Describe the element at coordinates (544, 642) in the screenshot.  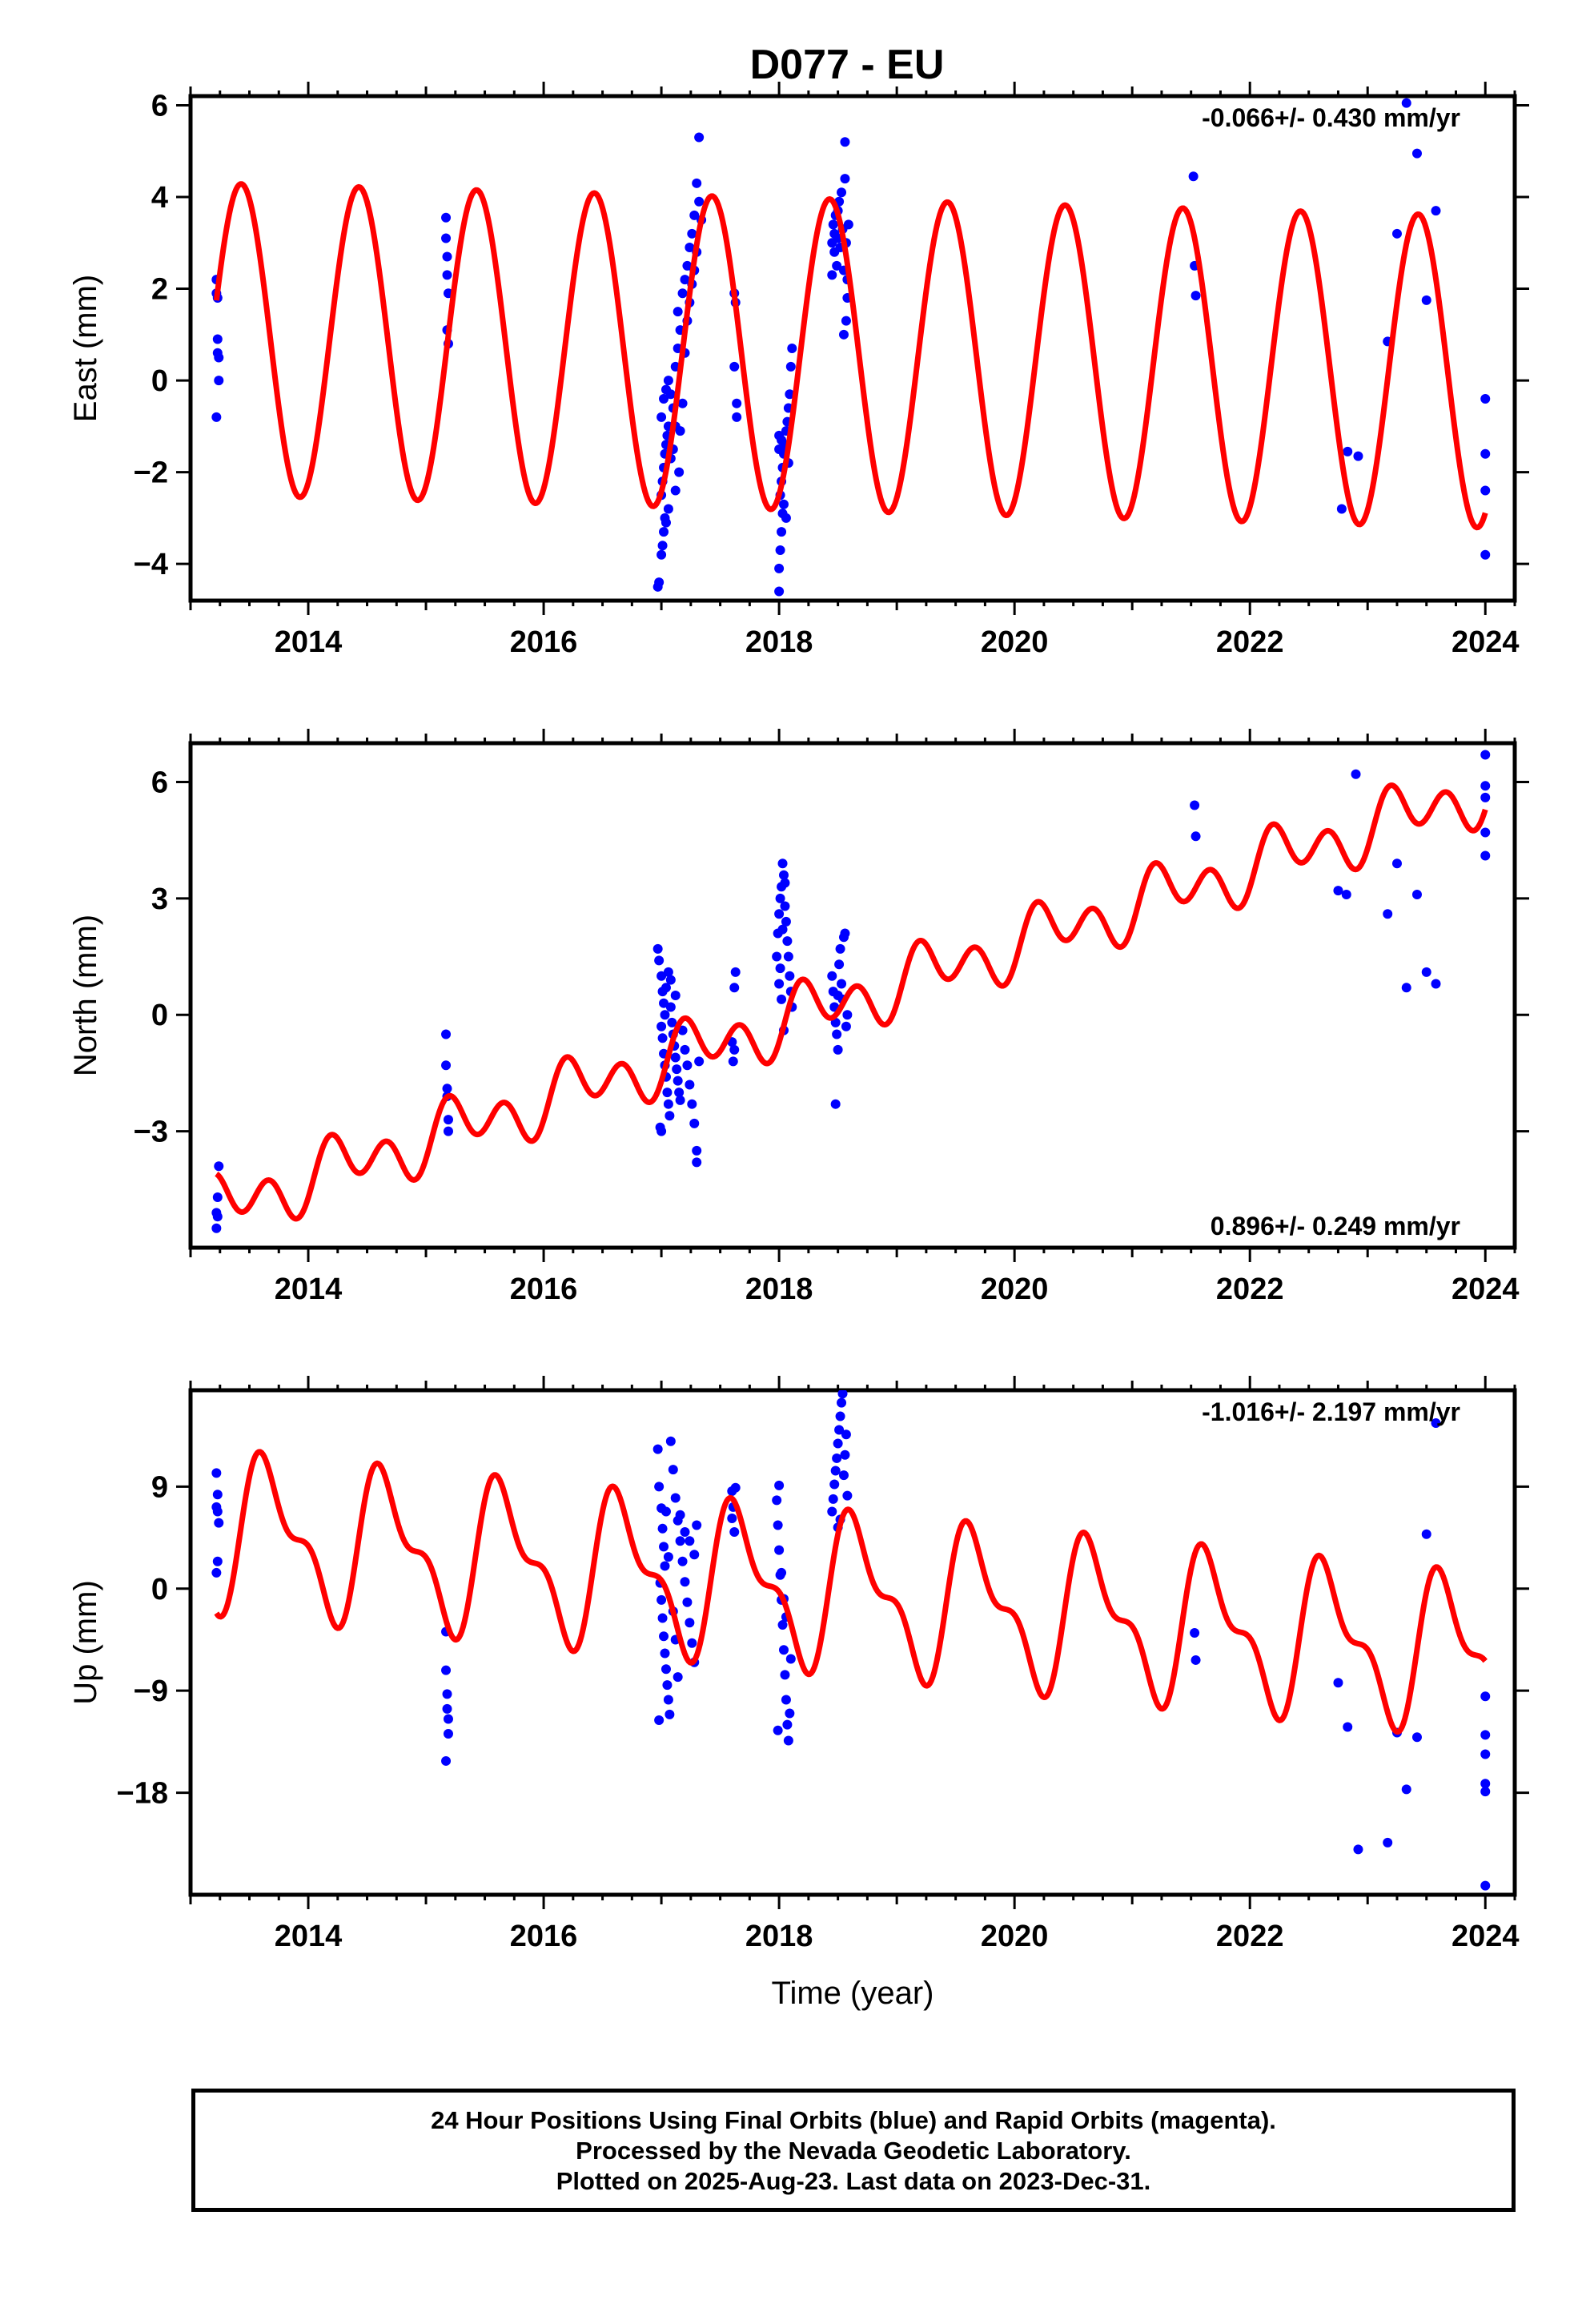
I see `east-xtick-label: 2016` at that location.